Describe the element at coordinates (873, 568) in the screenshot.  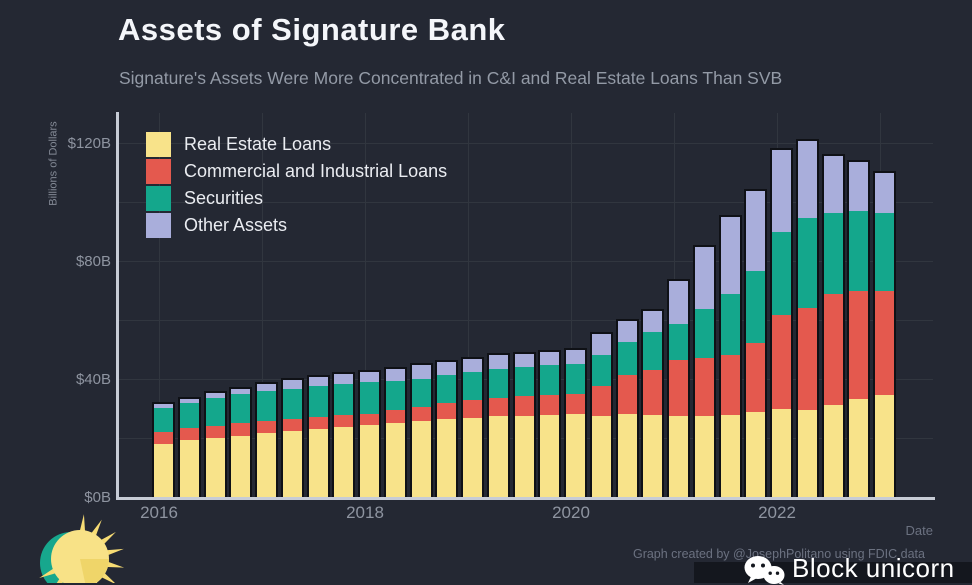
I see `watermark-text: Block unicorn` at that location.